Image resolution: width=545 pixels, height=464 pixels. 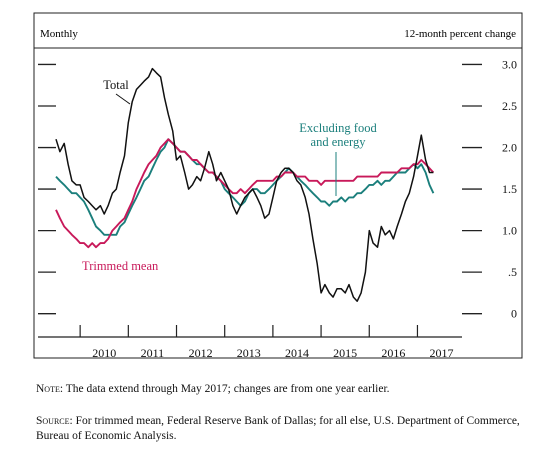 I want to click on x-tick-label: 2011, so click(x=153, y=353).